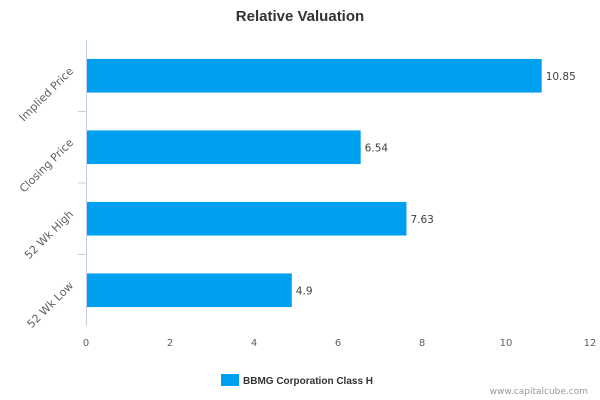  I want to click on bar-implied-price, so click(314, 75).